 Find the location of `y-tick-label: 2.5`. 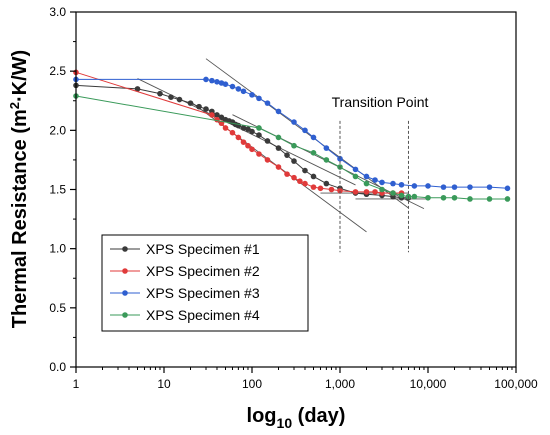

y-tick-label: 2.5 is located at coordinates (57, 71).